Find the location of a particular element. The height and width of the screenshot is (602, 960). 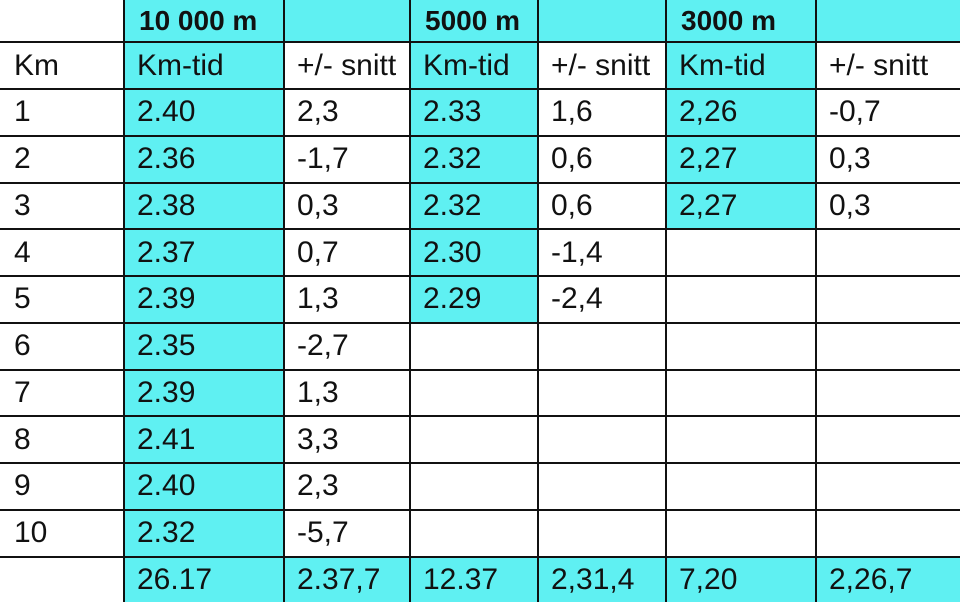

table-row-cell-6: -0,7 is located at coordinates (887, 112).